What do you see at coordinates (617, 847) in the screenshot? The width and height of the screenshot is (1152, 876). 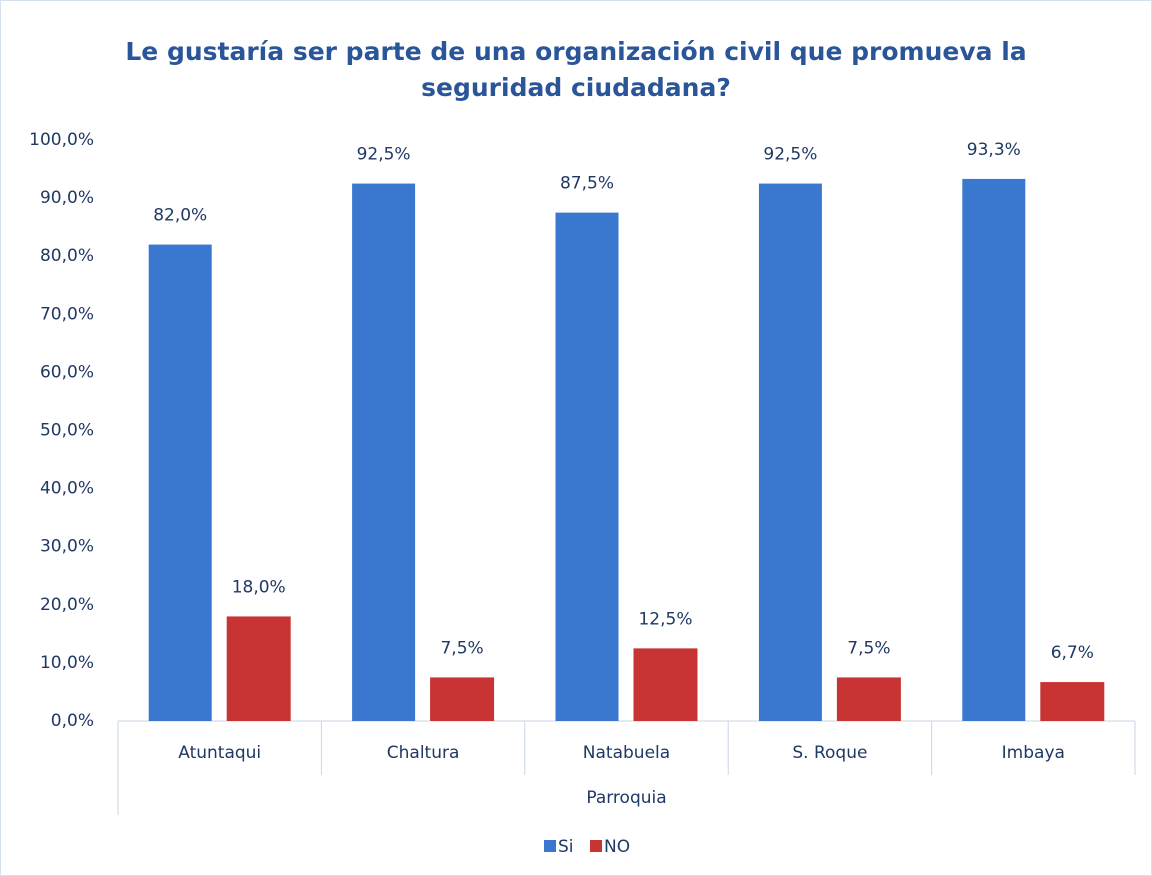 I see `legend-label: NO` at bounding box center [617, 847].